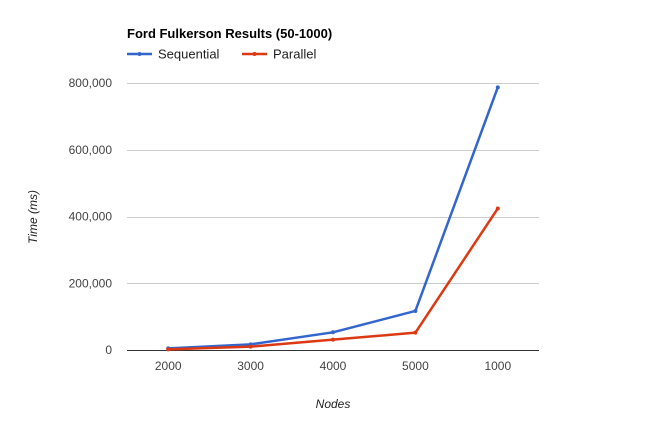  I want to click on legend-item-sequential: Sequential, so click(173, 54).